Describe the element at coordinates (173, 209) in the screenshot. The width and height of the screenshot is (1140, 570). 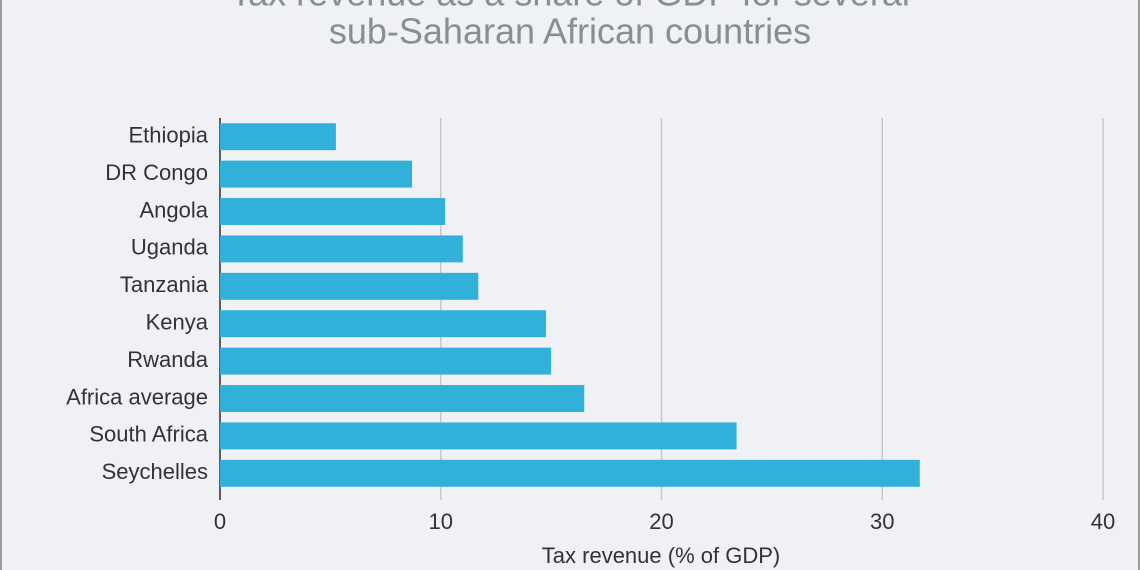
I see `y-tick-label: Angola` at that location.